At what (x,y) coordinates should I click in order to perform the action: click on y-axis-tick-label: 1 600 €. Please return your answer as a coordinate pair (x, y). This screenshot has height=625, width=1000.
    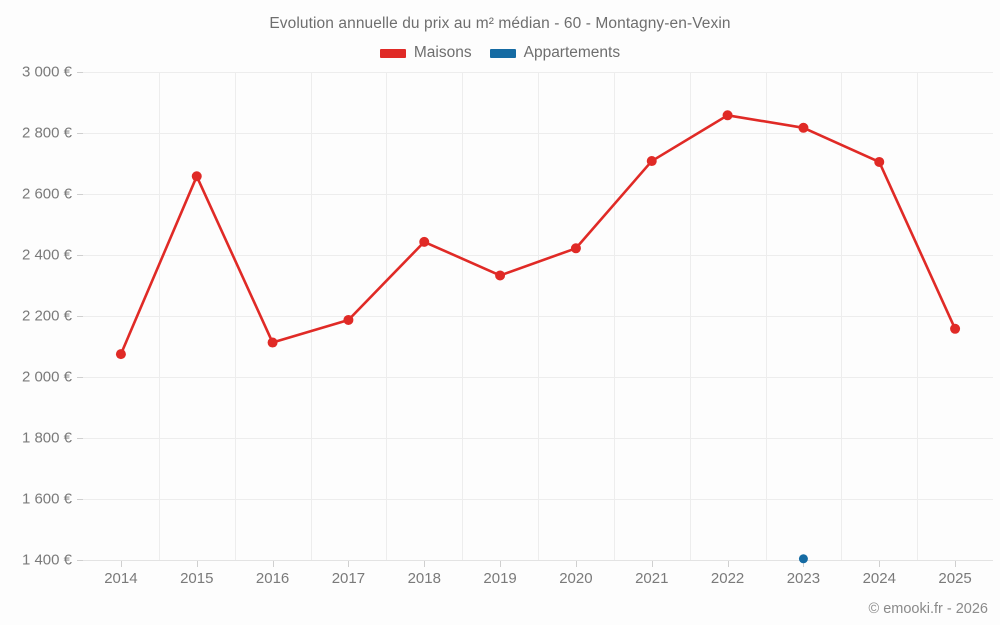
    Looking at the image, I should click on (46, 499).